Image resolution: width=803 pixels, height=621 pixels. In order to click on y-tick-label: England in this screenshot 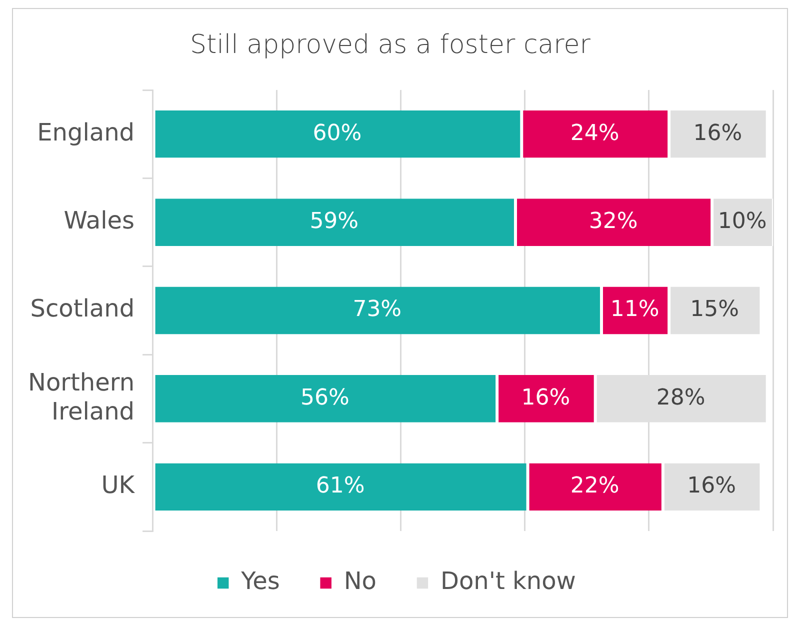, I will do `click(86, 132)`.